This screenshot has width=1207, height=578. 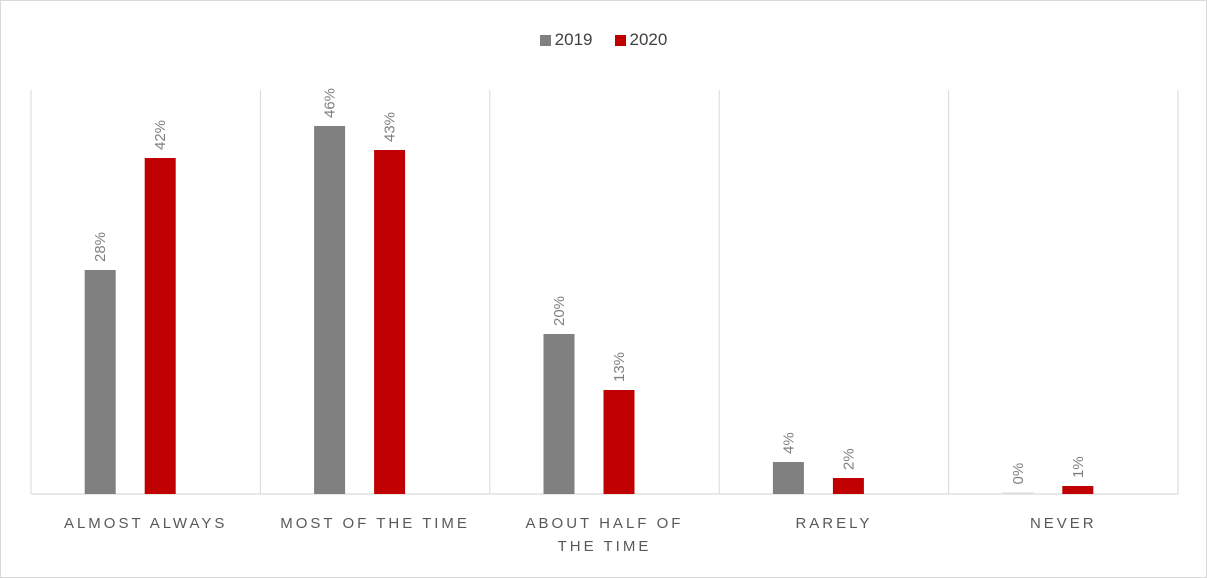 What do you see at coordinates (833, 523) in the screenshot?
I see `x-tick-label: RARELY` at bounding box center [833, 523].